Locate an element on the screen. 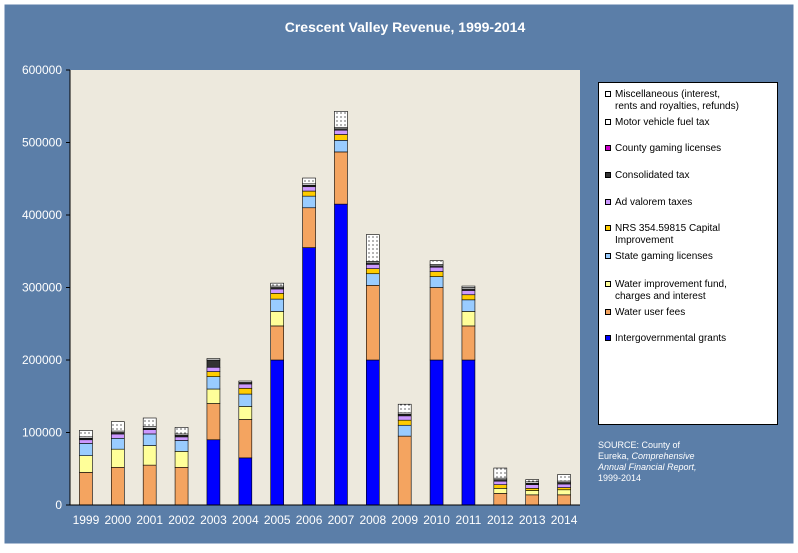 Image resolution: width=798 pixels, height=553 pixels. y-tick-label: 500000 is located at coordinates (42, 143).